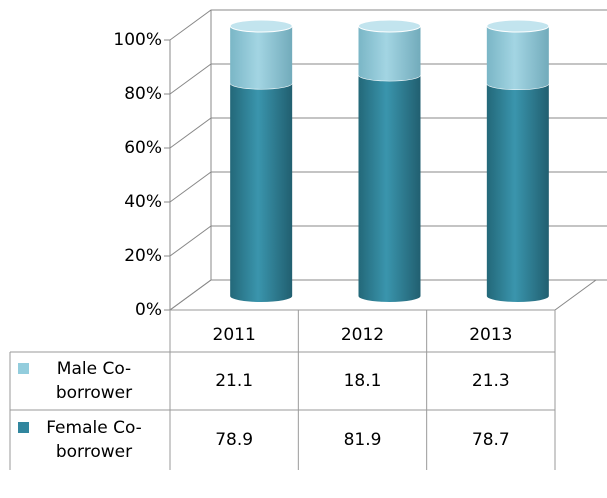 Image resolution: width=607 pixels, height=498 pixels. What do you see at coordinates (143, 202) in the screenshot?
I see `y-tick-label: 40%` at bounding box center [143, 202].